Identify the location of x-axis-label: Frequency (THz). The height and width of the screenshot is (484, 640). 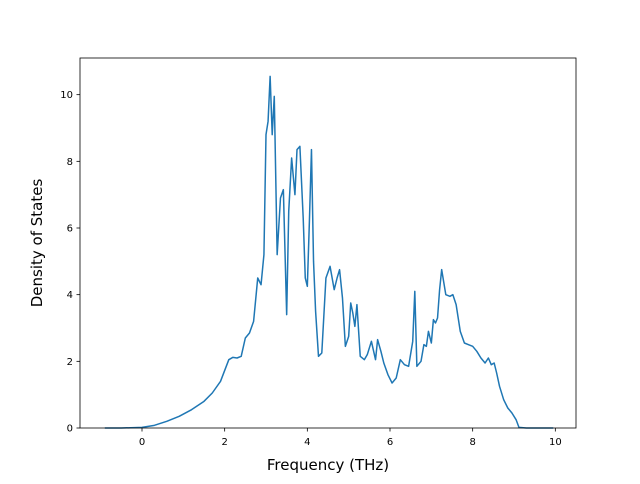
(328, 465).